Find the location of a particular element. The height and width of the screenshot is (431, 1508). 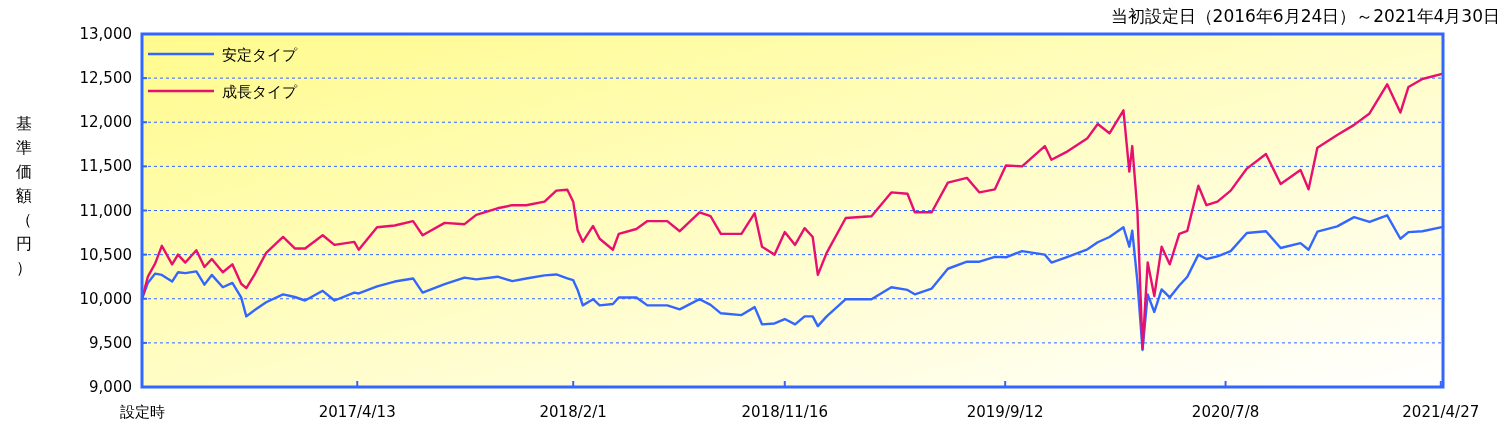

x-tick-label: 2019/9/12 is located at coordinates (1005, 412).